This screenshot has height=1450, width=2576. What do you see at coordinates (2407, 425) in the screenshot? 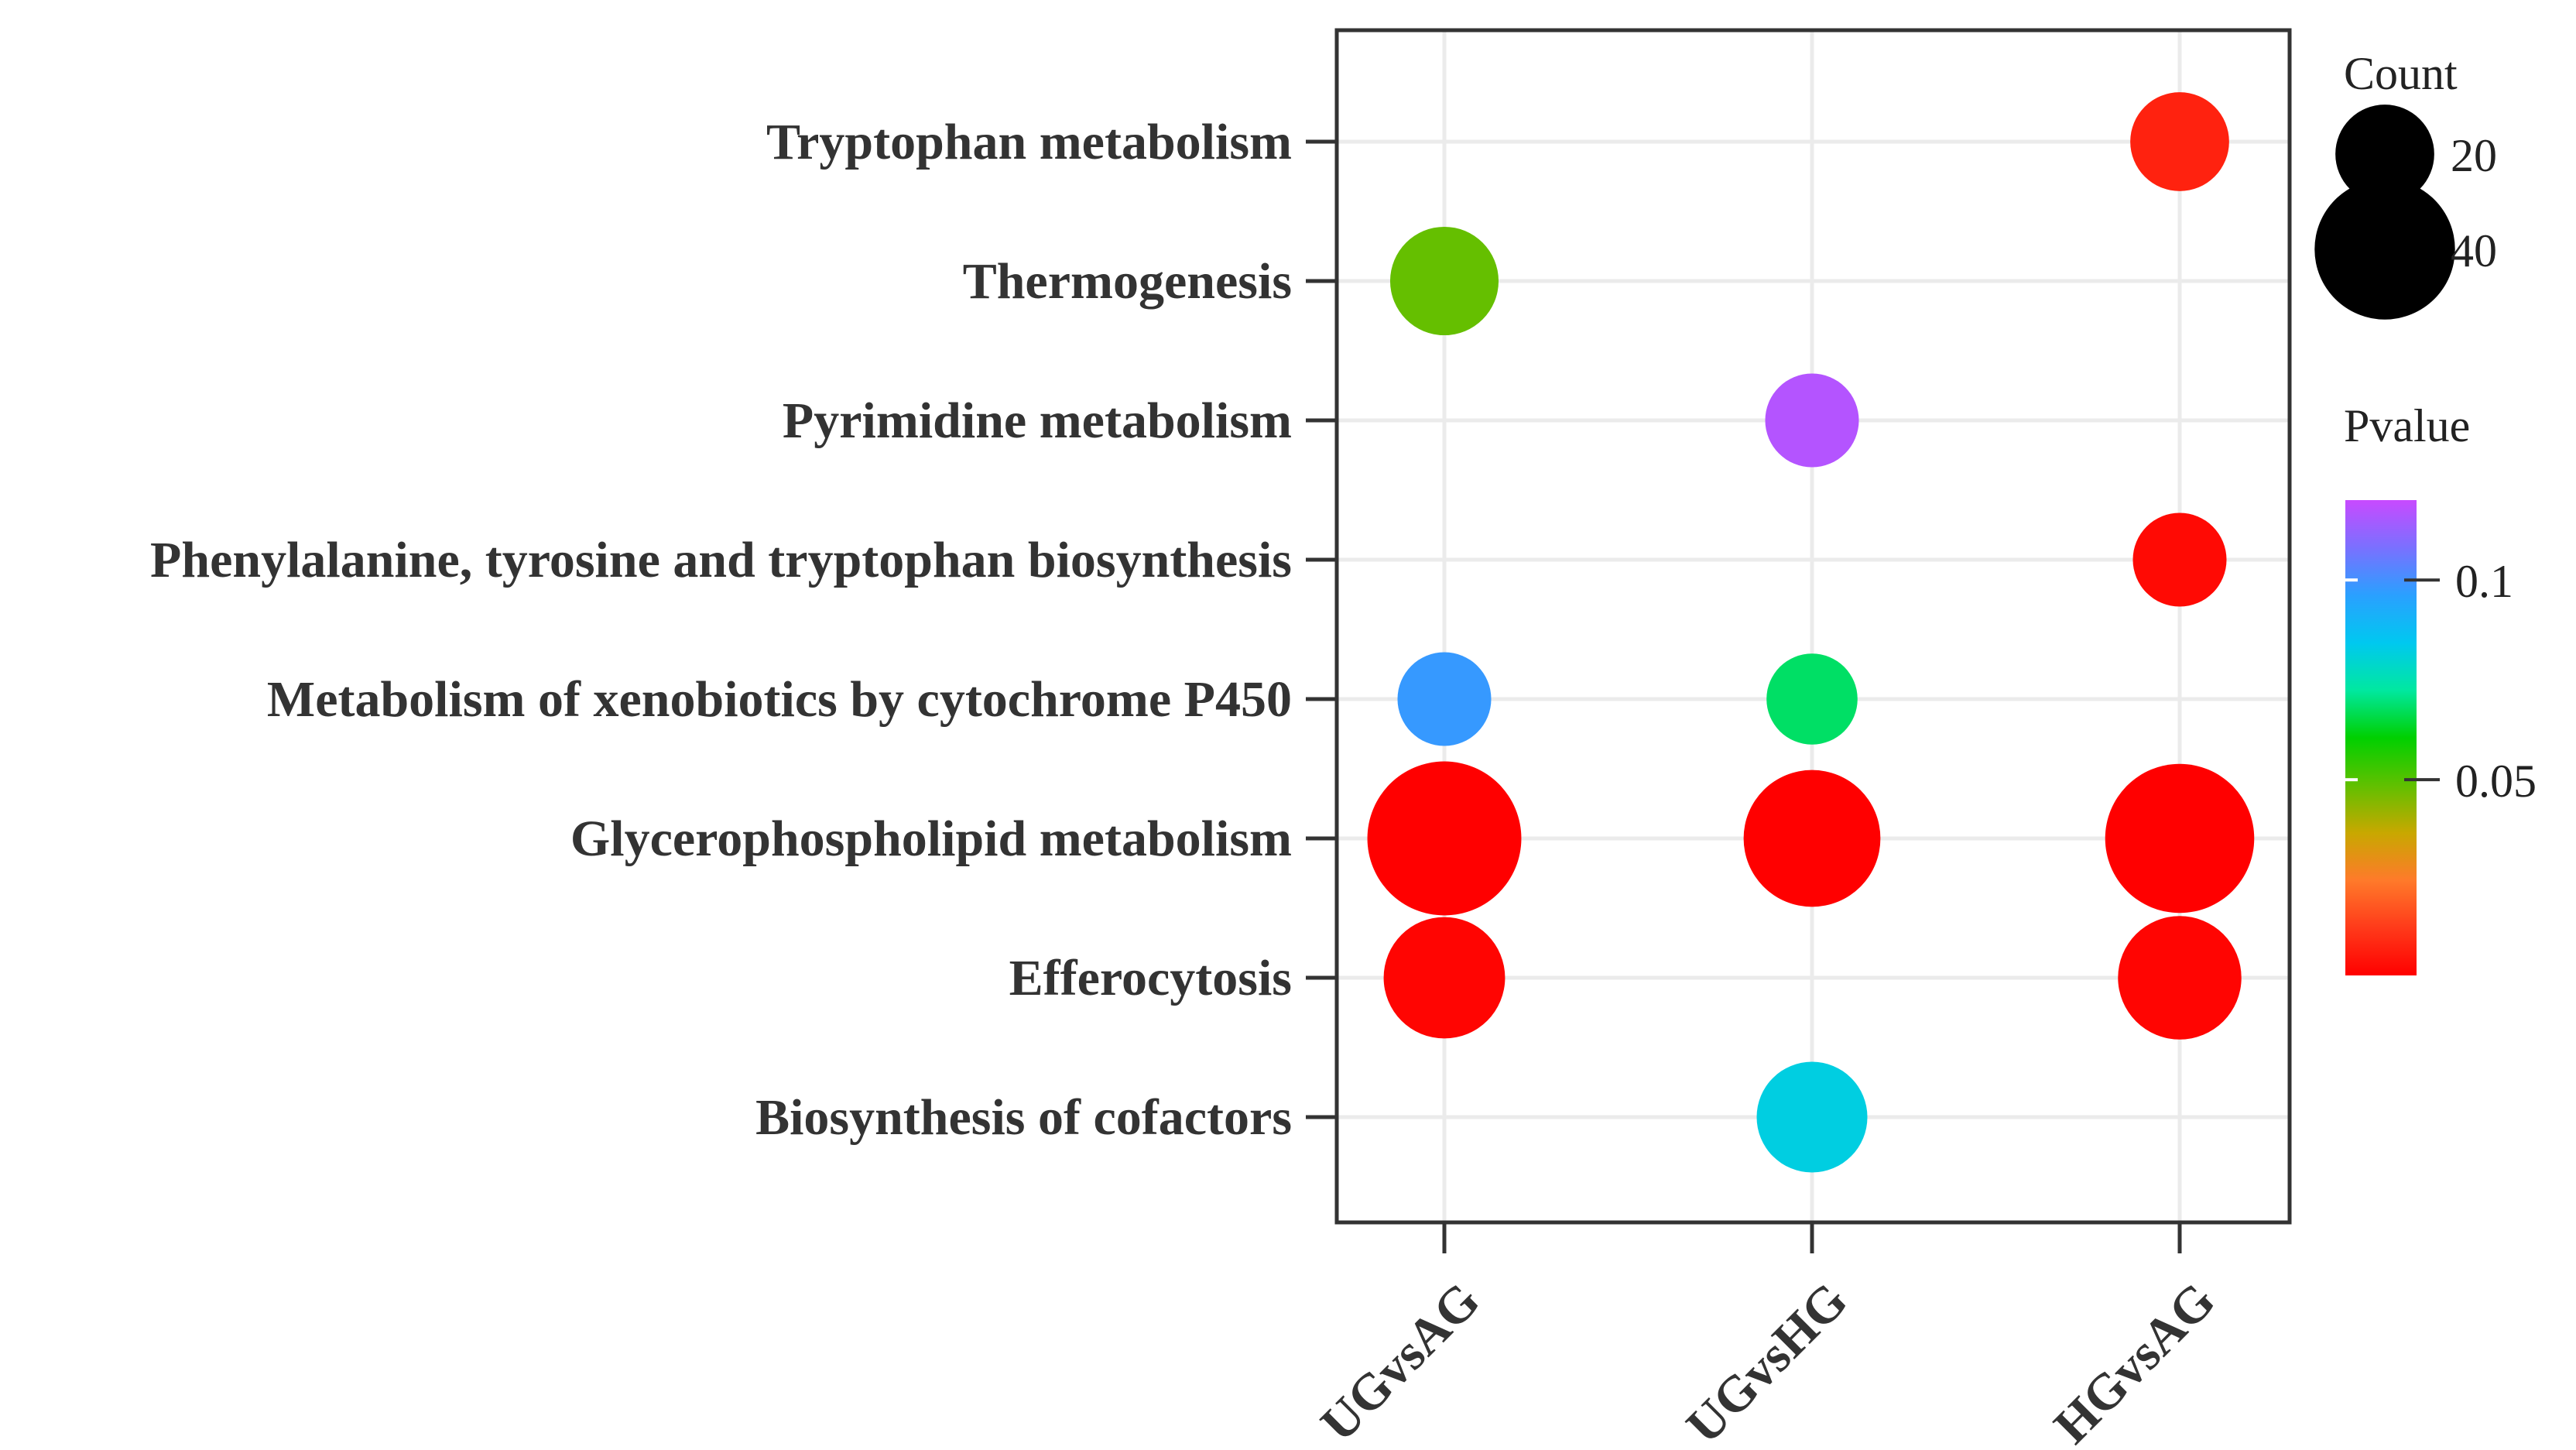
I see `pvalue-legend-title: Pvalue` at bounding box center [2407, 425].